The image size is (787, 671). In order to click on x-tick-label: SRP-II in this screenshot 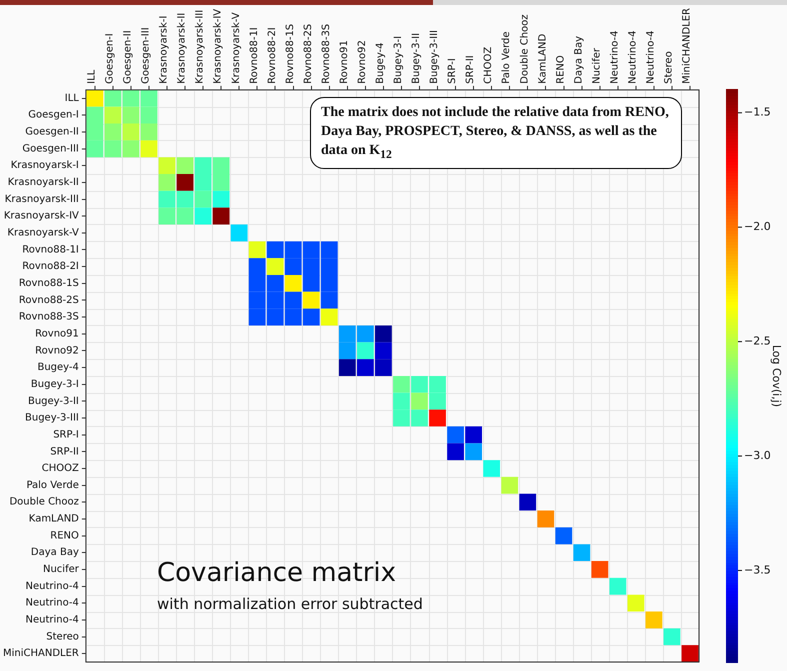, I will do `click(470, 69)`.